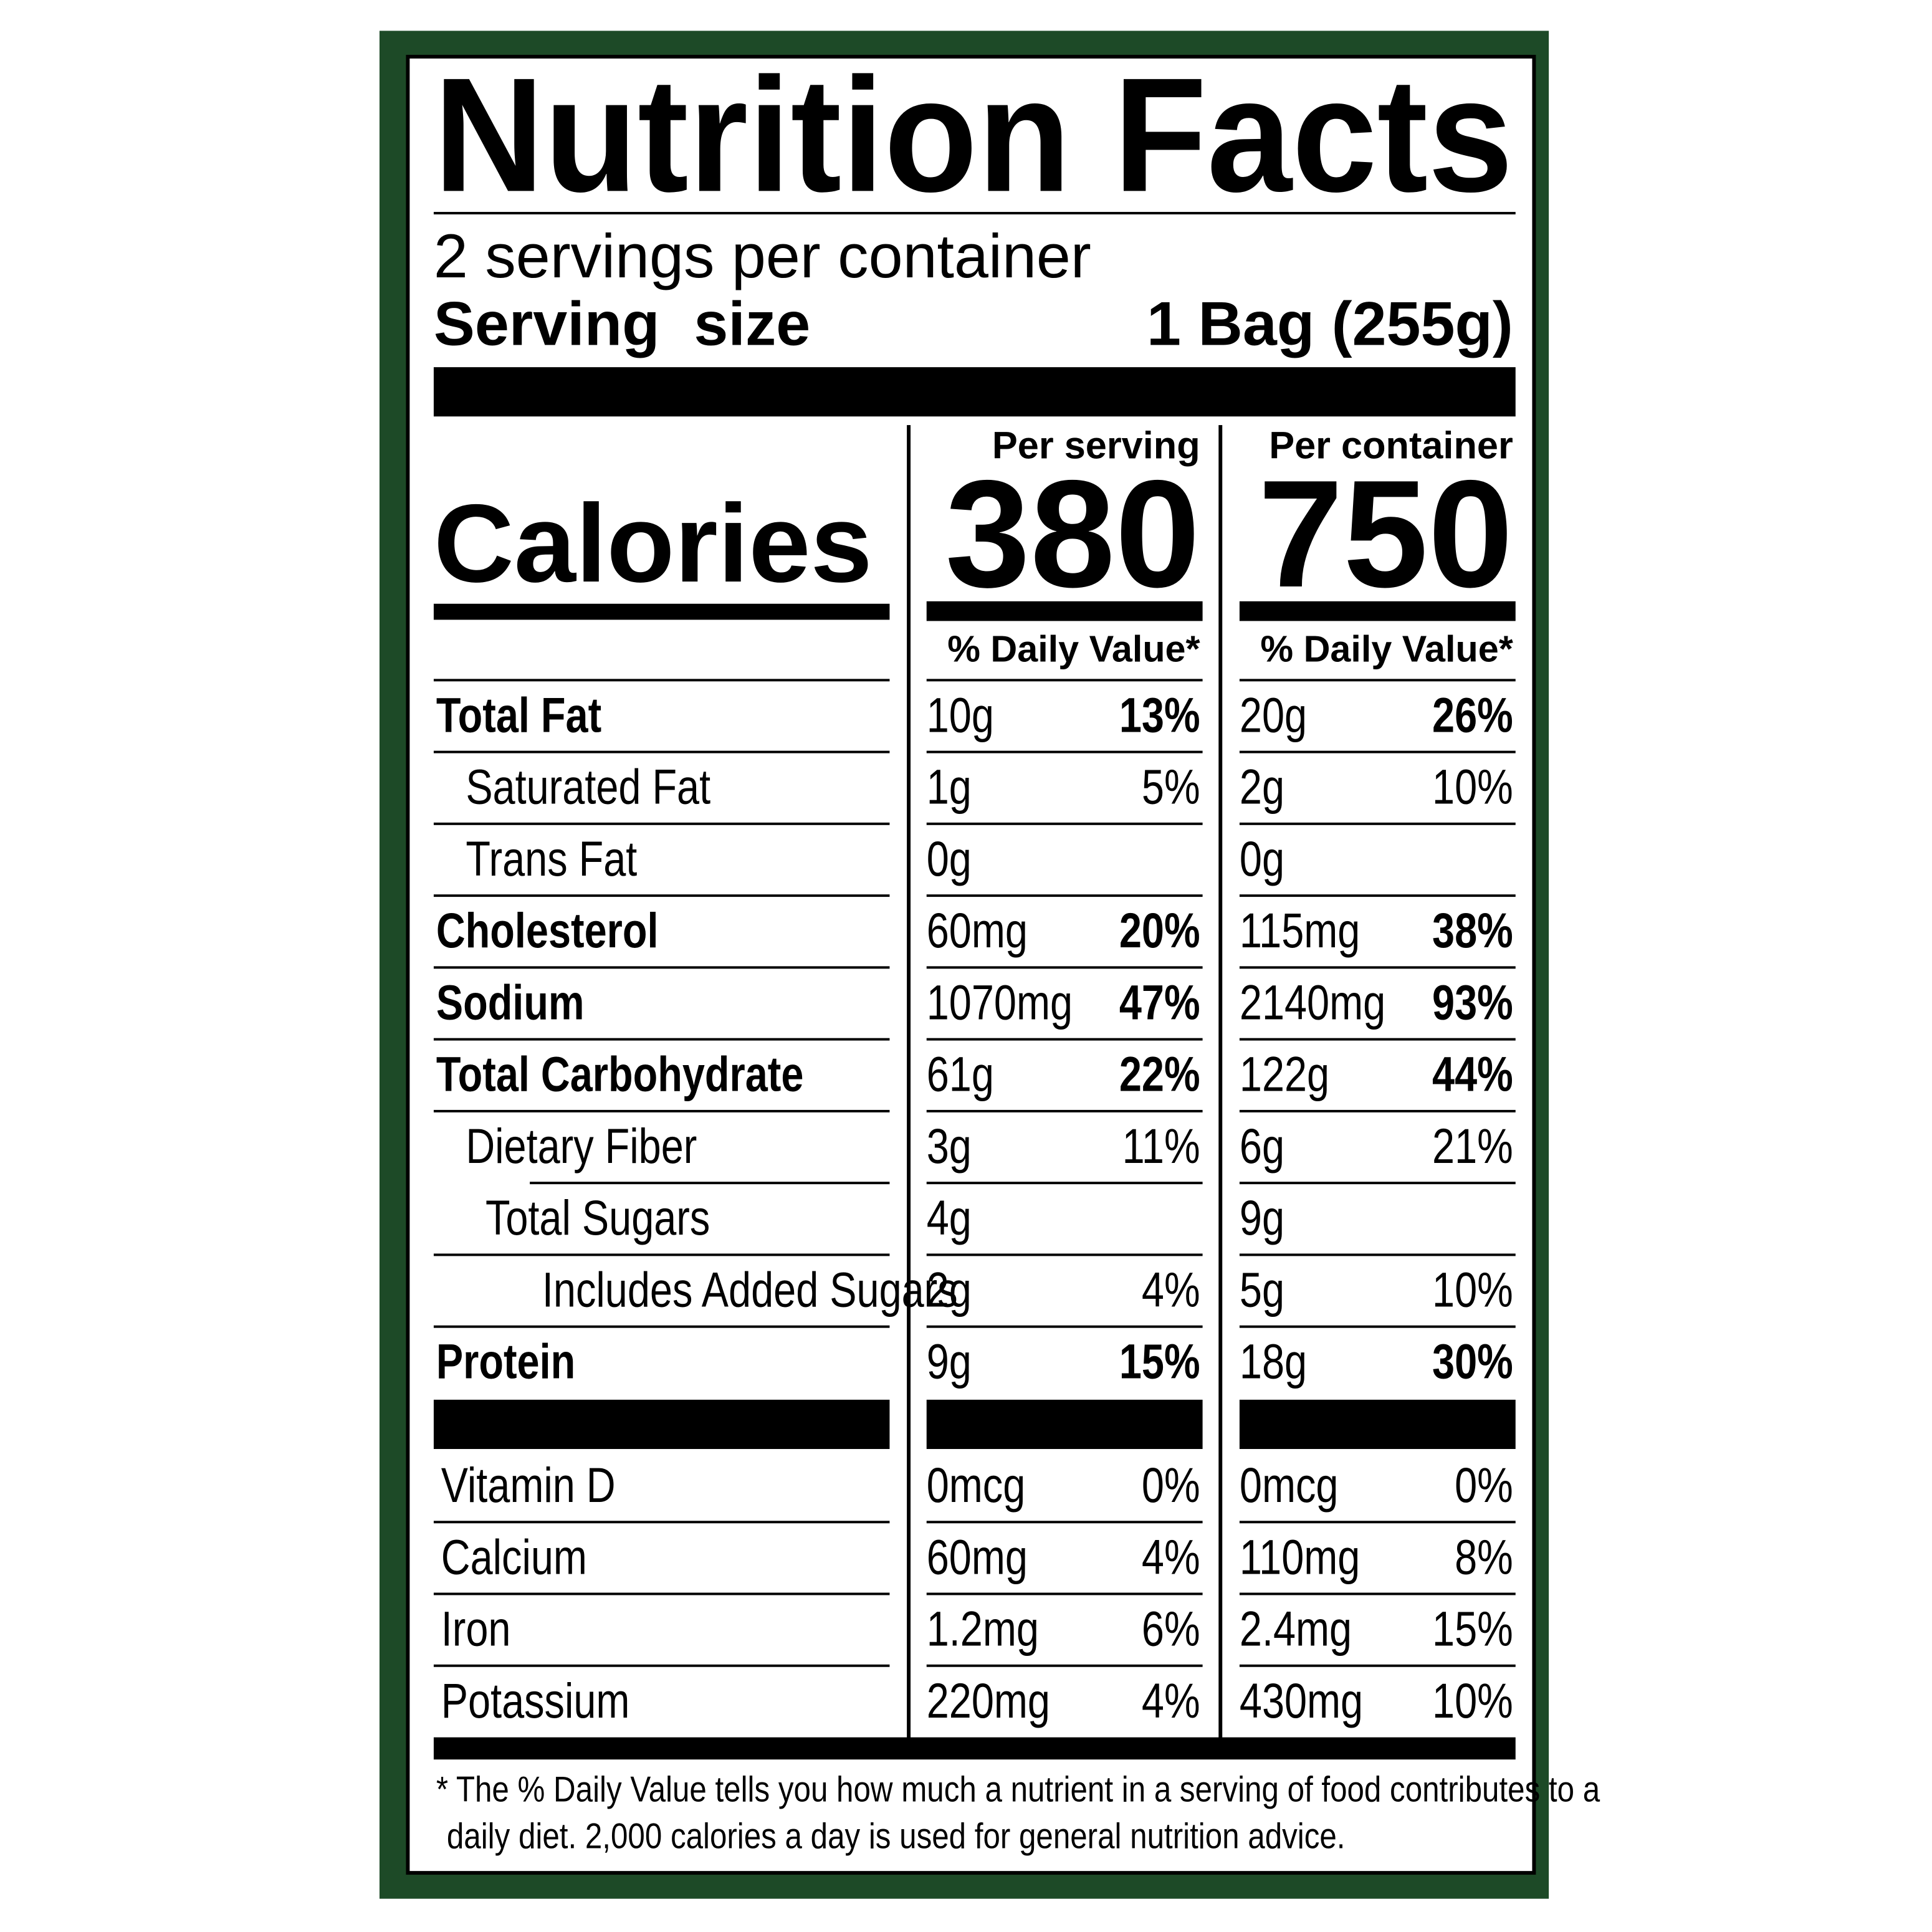 The image size is (1932, 1932). What do you see at coordinates (653, 543) in the screenshot?
I see `calories-label: Calories` at bounding box center [653, 543].